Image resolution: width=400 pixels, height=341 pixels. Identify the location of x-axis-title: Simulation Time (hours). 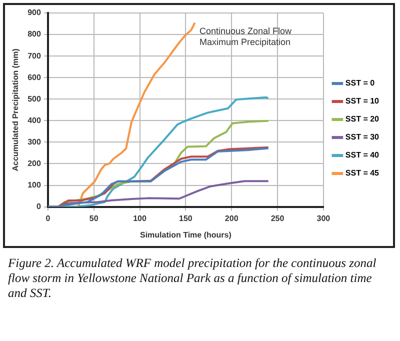
(186, 235).